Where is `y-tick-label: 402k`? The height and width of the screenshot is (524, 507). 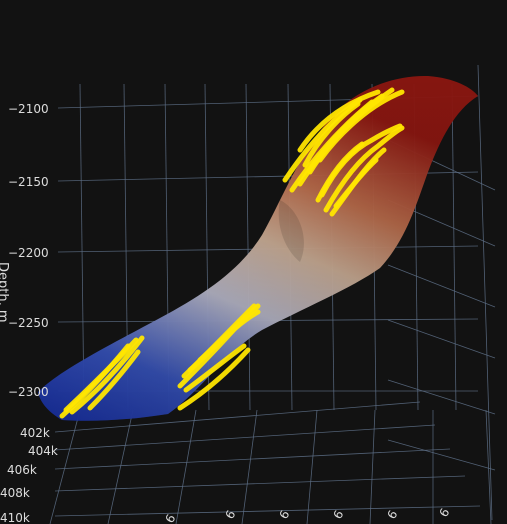
y-tick-label: 402k is located at coordinates (35, 433).